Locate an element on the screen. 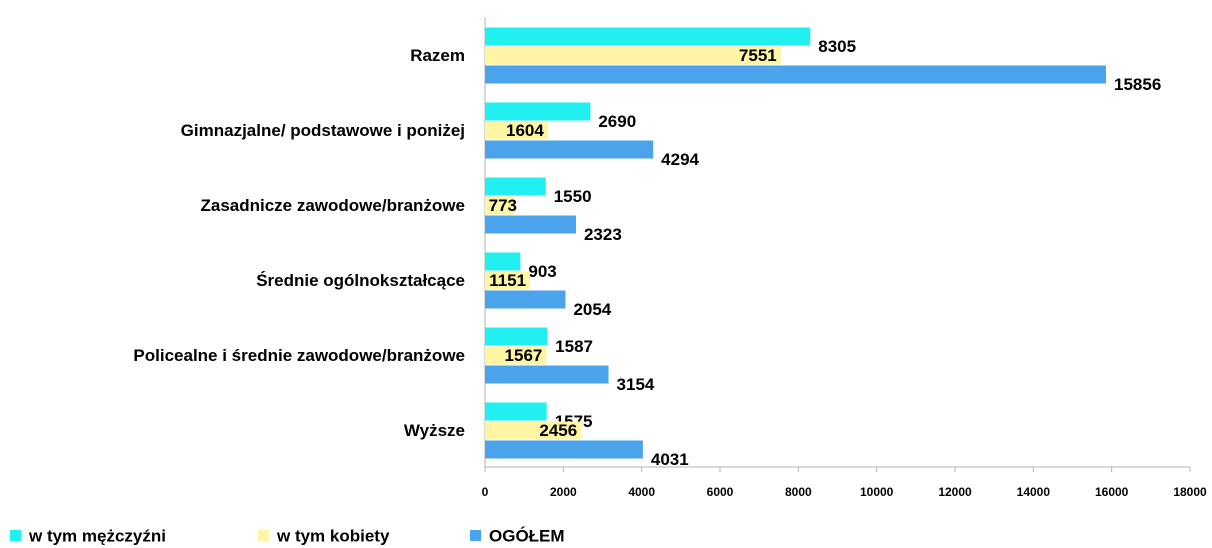 This screenshot has width=1212, height=548. value-label: 2456 is located at coordinates (558, 430).